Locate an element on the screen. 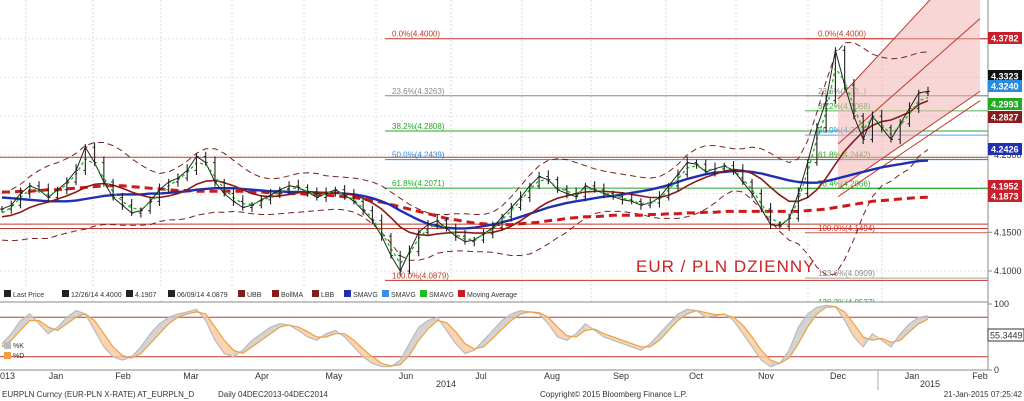  footer-timestamp: 21-Jan-2015 07:25:42 is located at coordinates (983, 394).